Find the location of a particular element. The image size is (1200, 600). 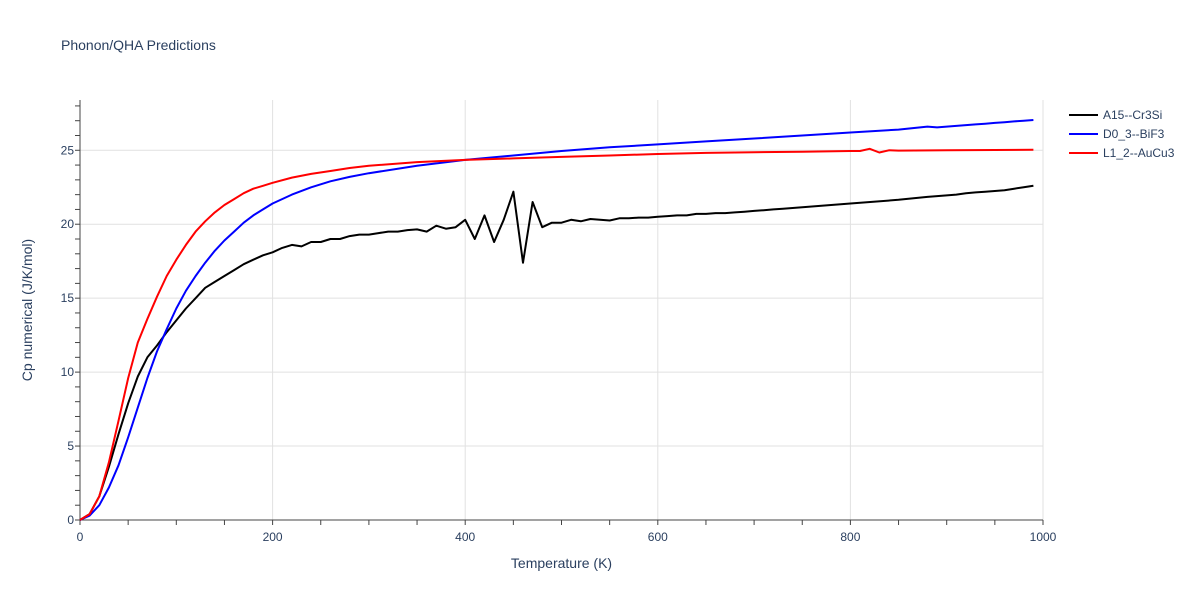

legend-label: D0_3--BiF3 is located at coordinates (1134, 134).